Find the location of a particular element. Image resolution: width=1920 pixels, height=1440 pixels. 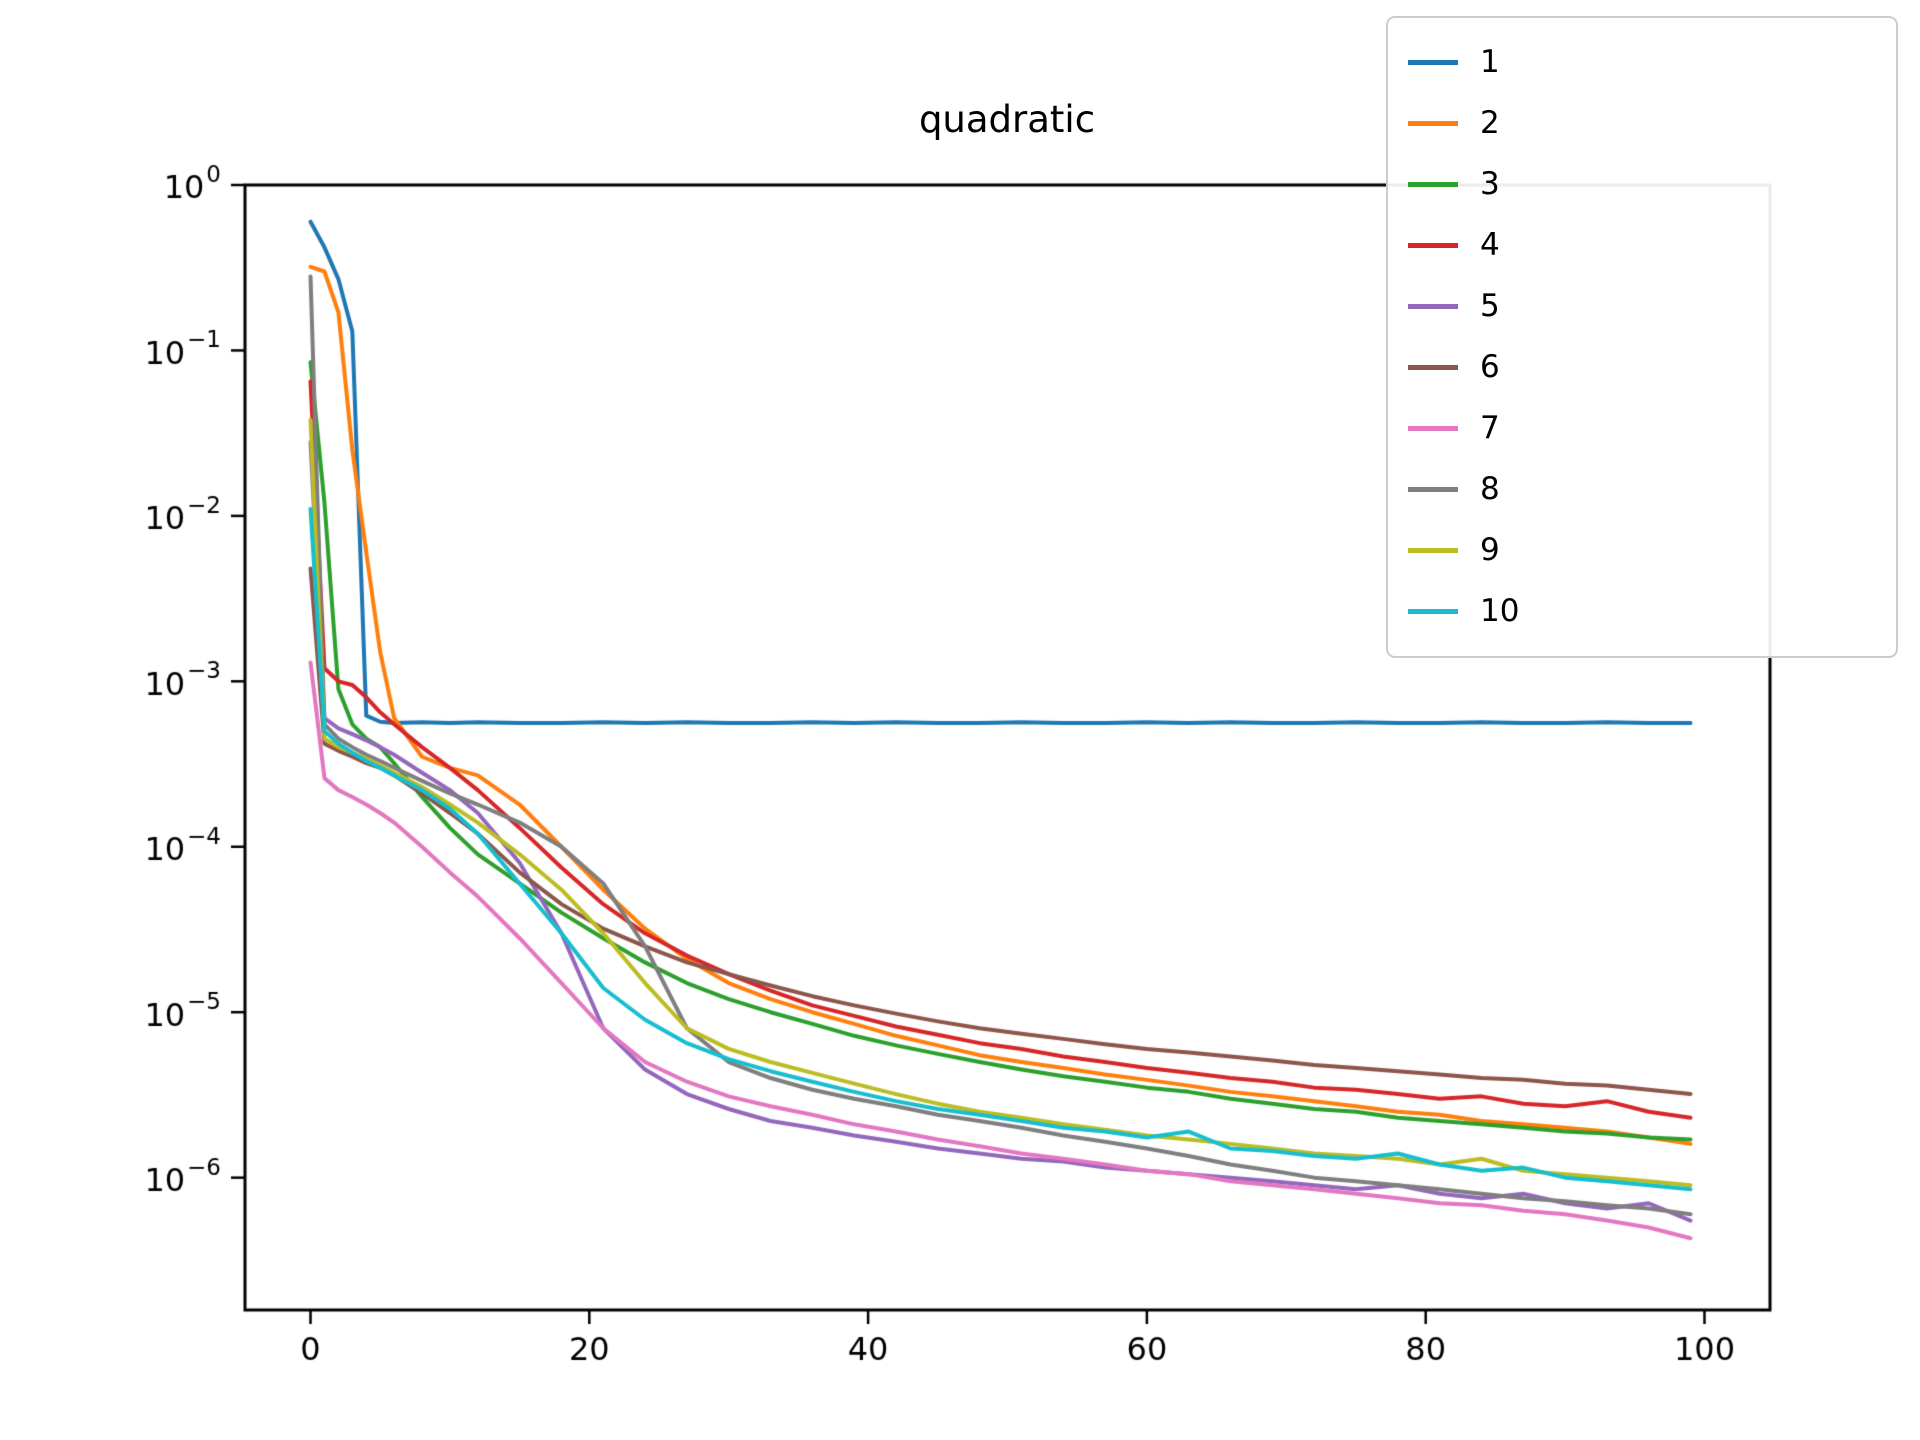

legend-label: 9 is located at coordinates (1490, 550).